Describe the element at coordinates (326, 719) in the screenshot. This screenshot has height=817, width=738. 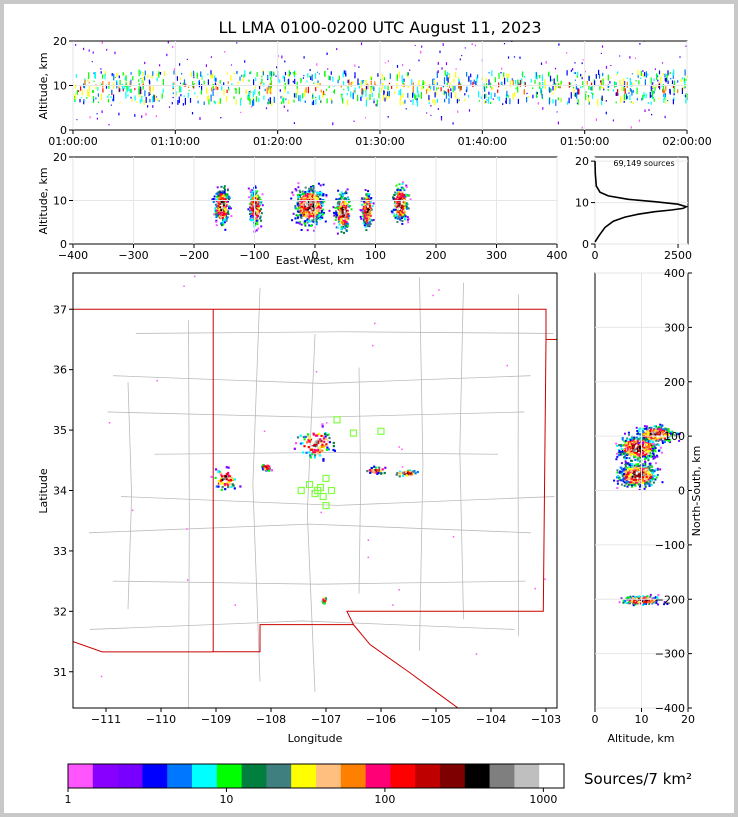
I see `plan-view-xtick-label: −107` at that location.